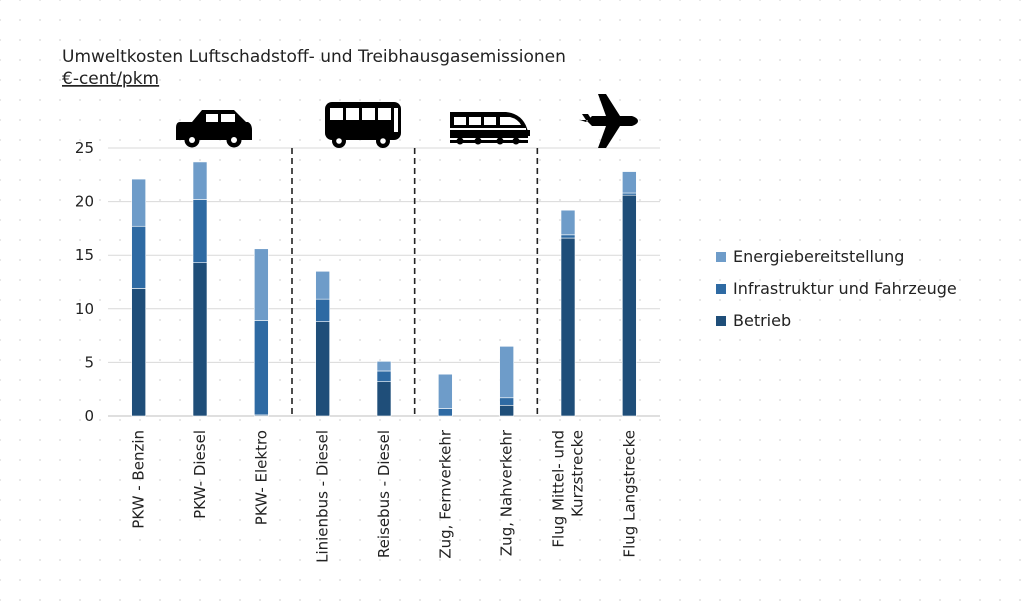  I want to click on x-category-label: Zug, Nahverkehr, so click(507, 492).